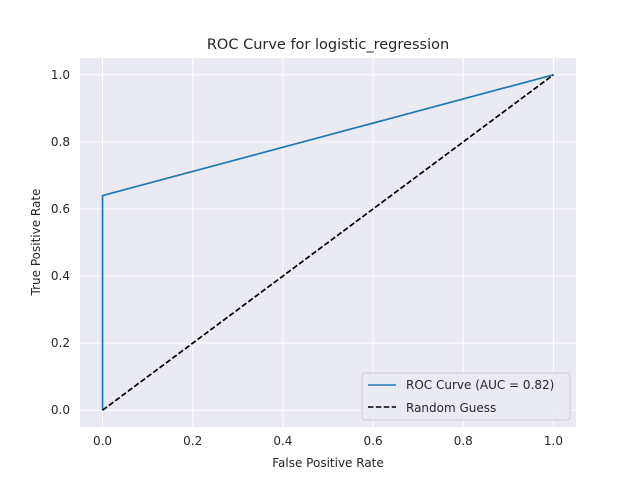 This screenshot has width=640, height=480. I want to click on legend-label-roc: ROC Curve (AUC = 0.82), so click(480, 385).